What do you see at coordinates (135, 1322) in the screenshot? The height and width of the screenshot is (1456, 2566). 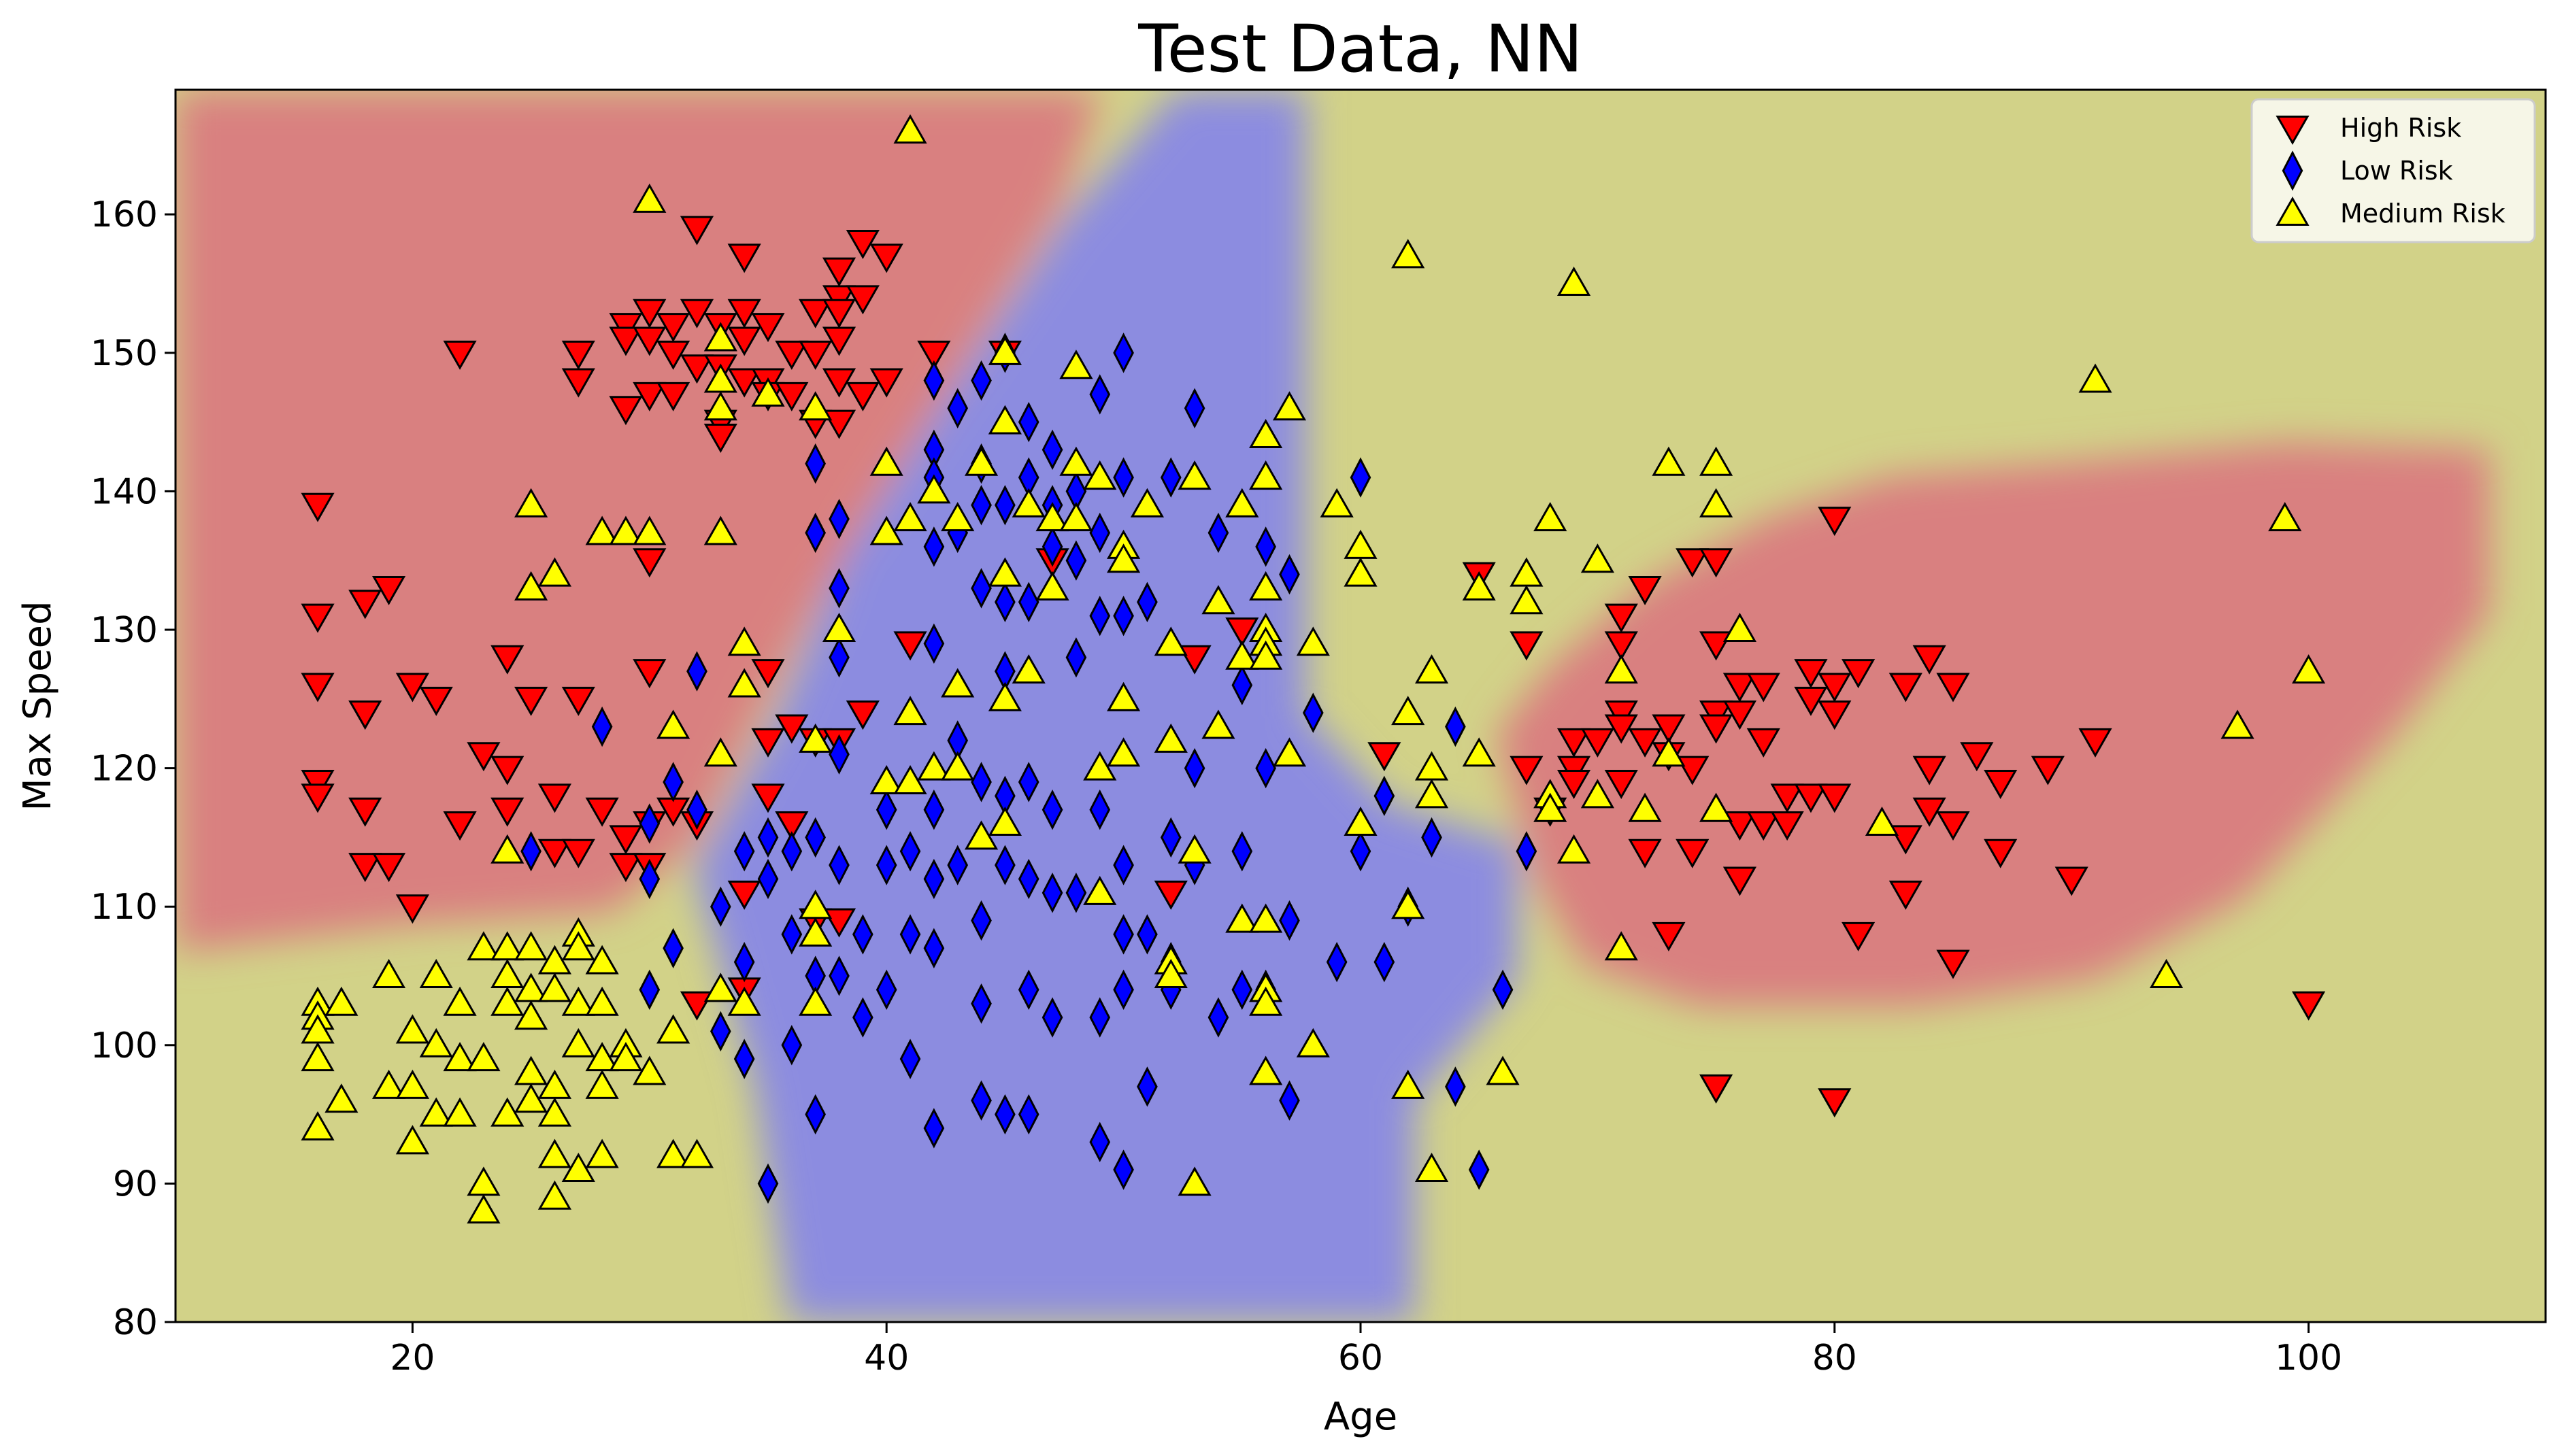 I see `y-tick-label: 80` at bounding box center [135, 1322].